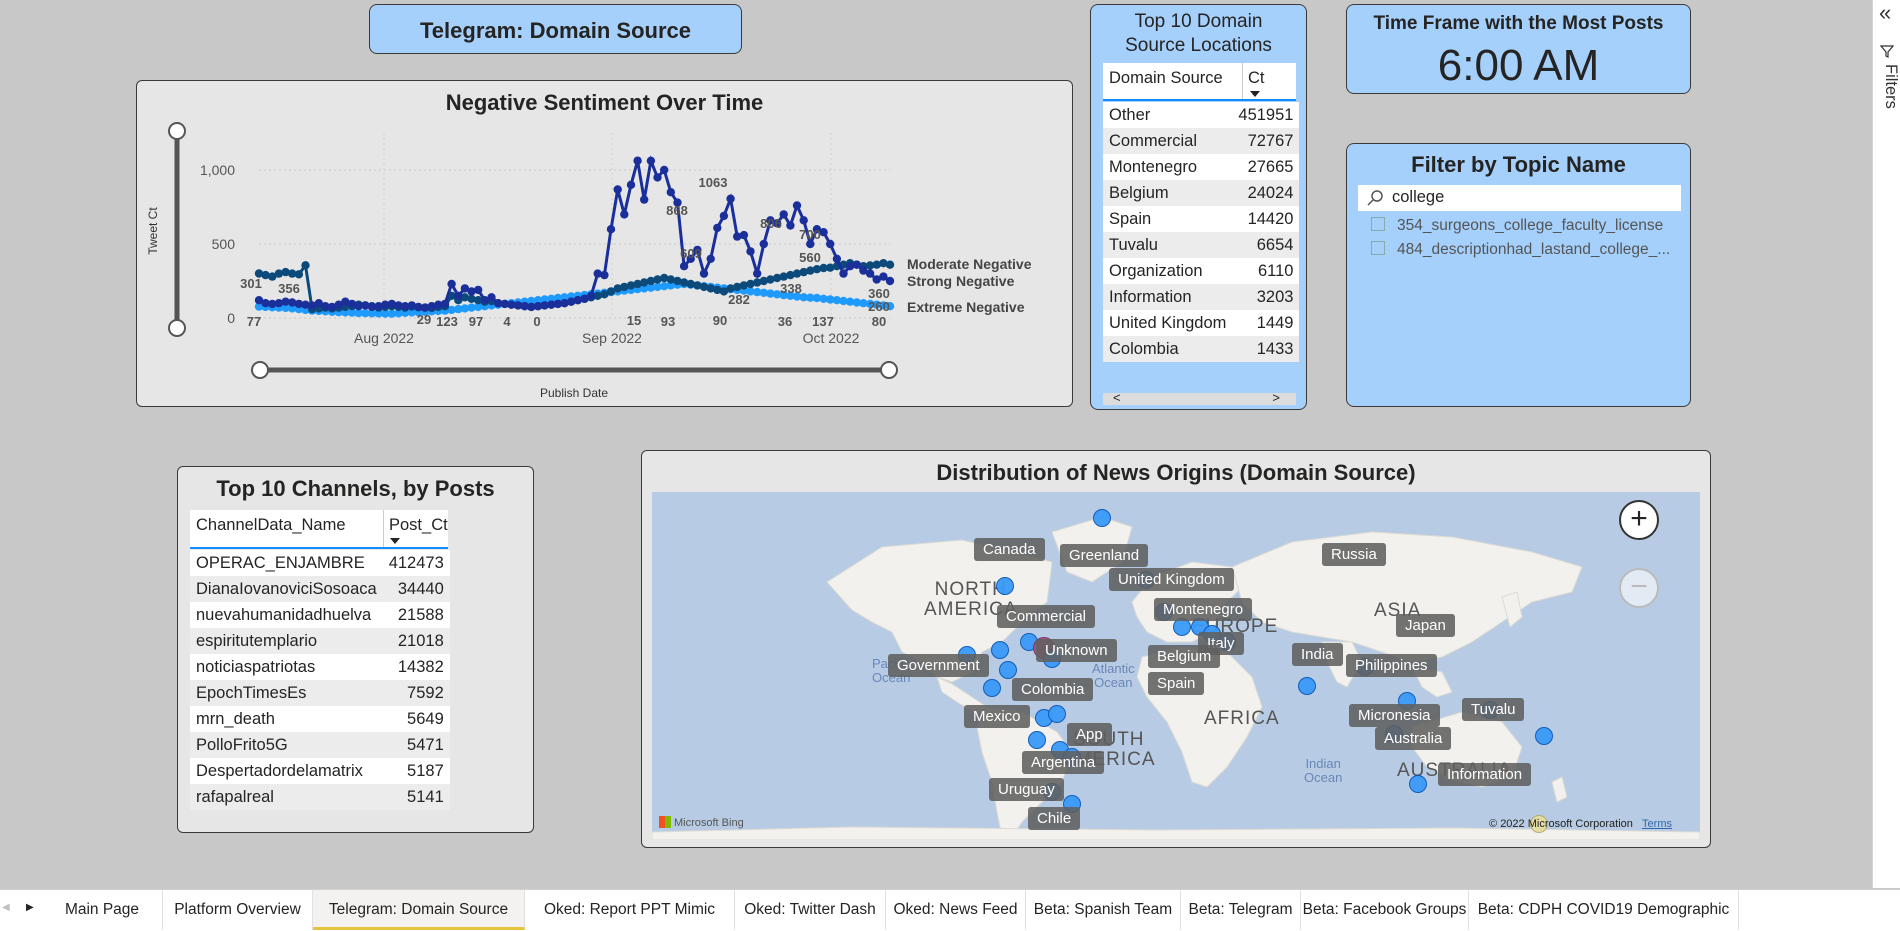 The width and height of the screenshot is (1900, 931). What do you see at coordinates (1201, 115) in the screenshot?
I see `location-row: Other 451951` at bounding box center [1201, 115].